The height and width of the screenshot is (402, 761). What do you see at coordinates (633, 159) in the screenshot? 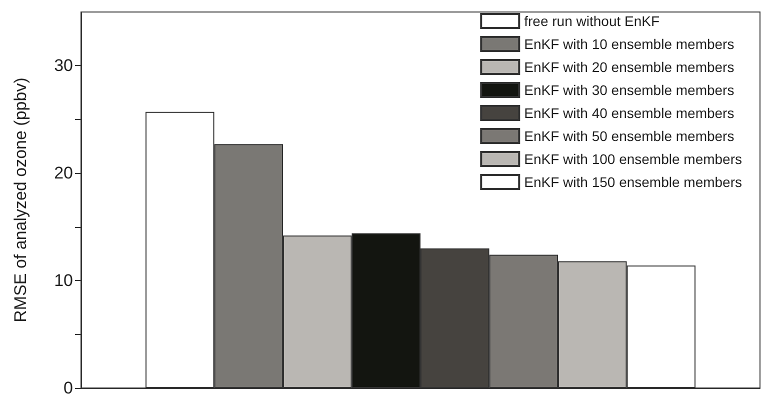
I see `legend-label: EnKF with 100 ensemble members` at bounding box center [633, 159].